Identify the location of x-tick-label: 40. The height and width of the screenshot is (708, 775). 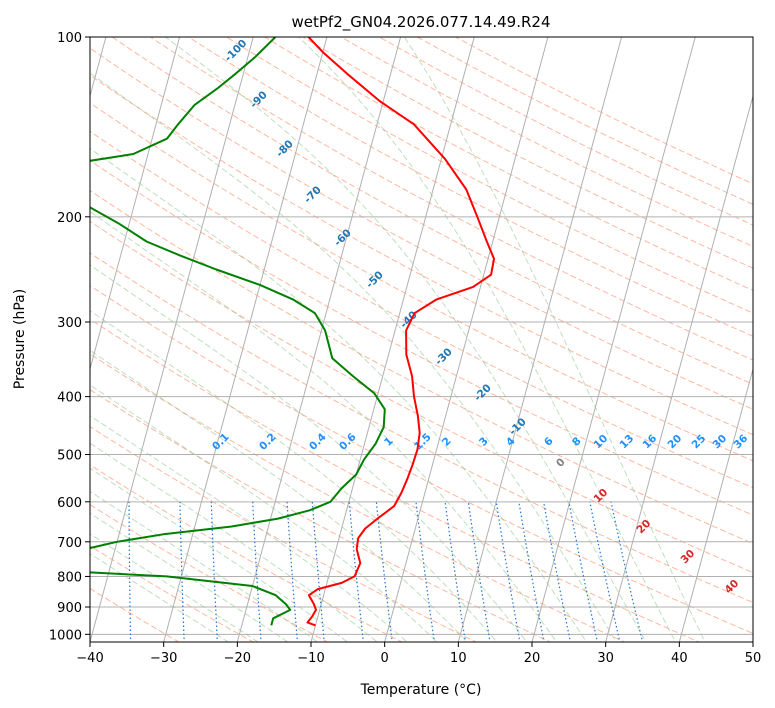
(679, 658).